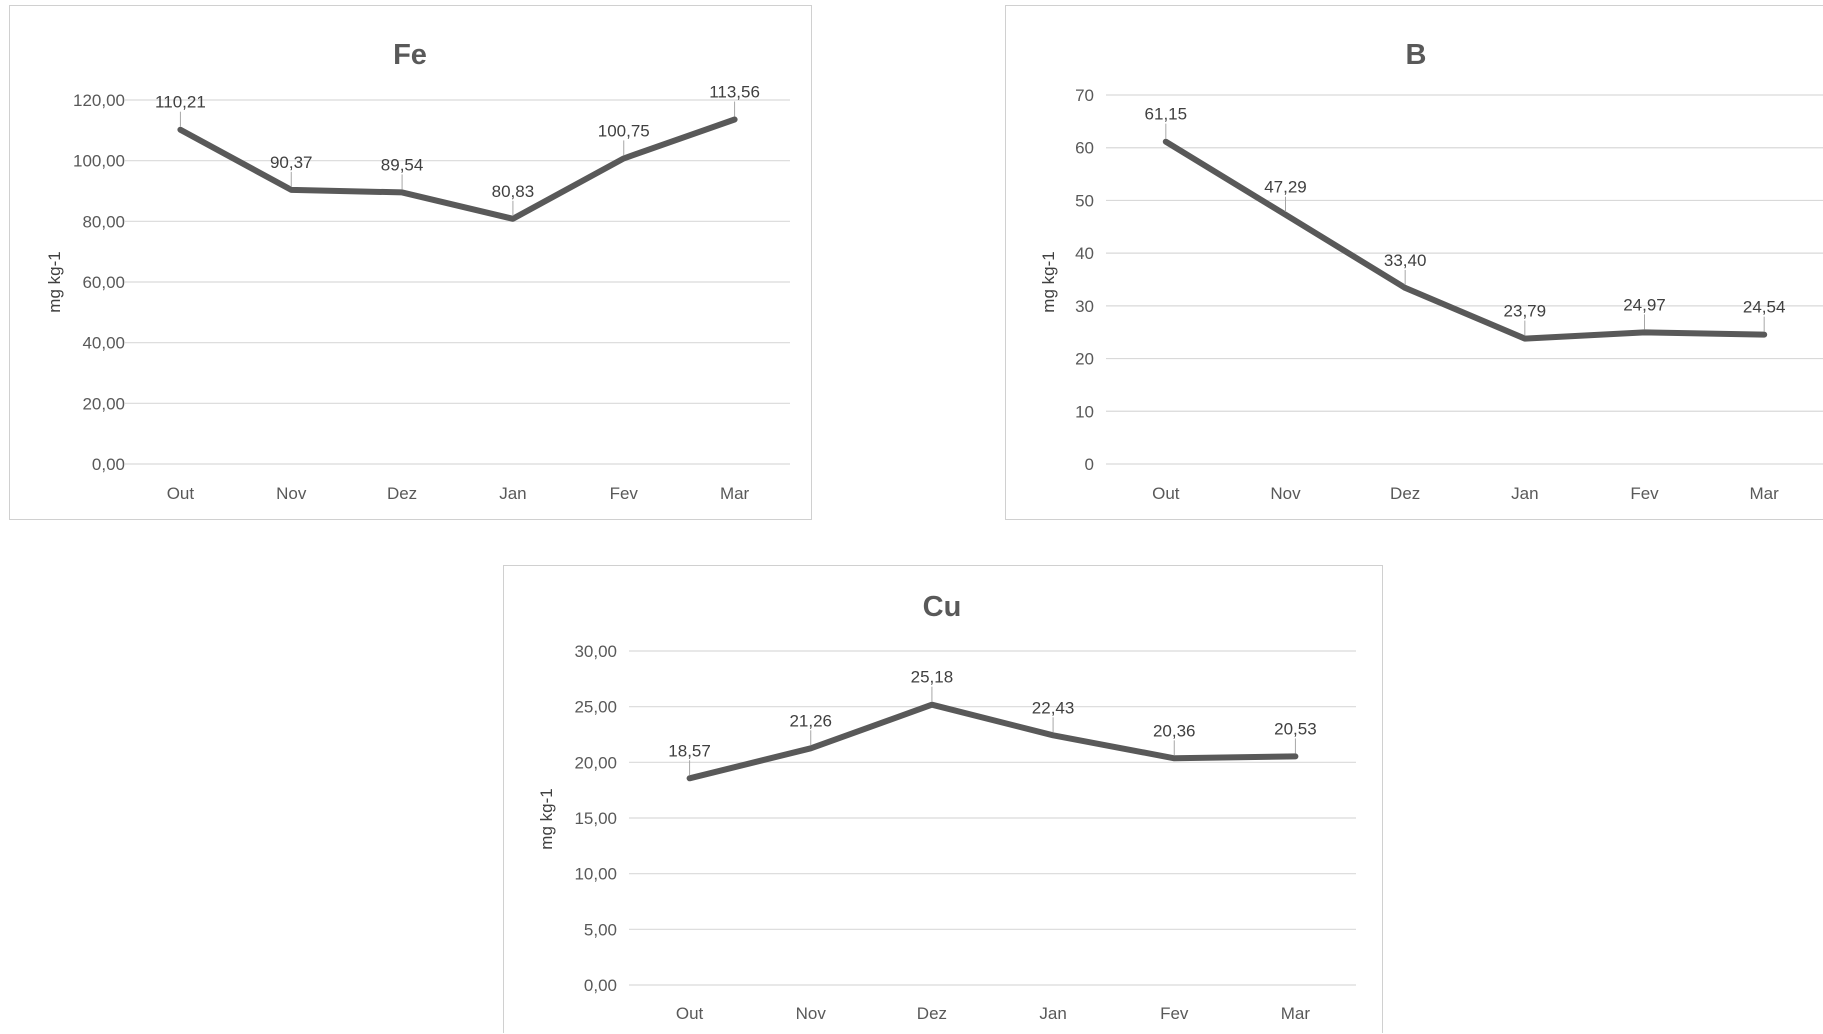 The image size is (1823, 1034). What do you see at coordinates (1166, 114) in the screenshot?
I see `data-label: 61,15` at bounding box center [1166, 114].